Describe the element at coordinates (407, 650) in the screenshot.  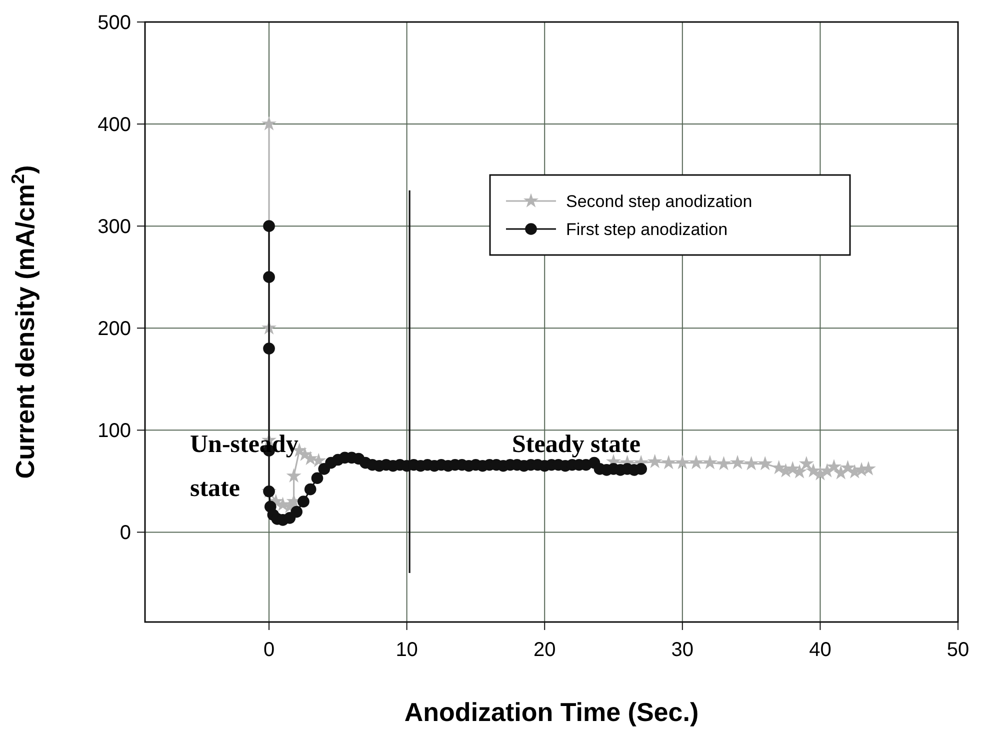
I see `x-tick-label: 10` at that location.